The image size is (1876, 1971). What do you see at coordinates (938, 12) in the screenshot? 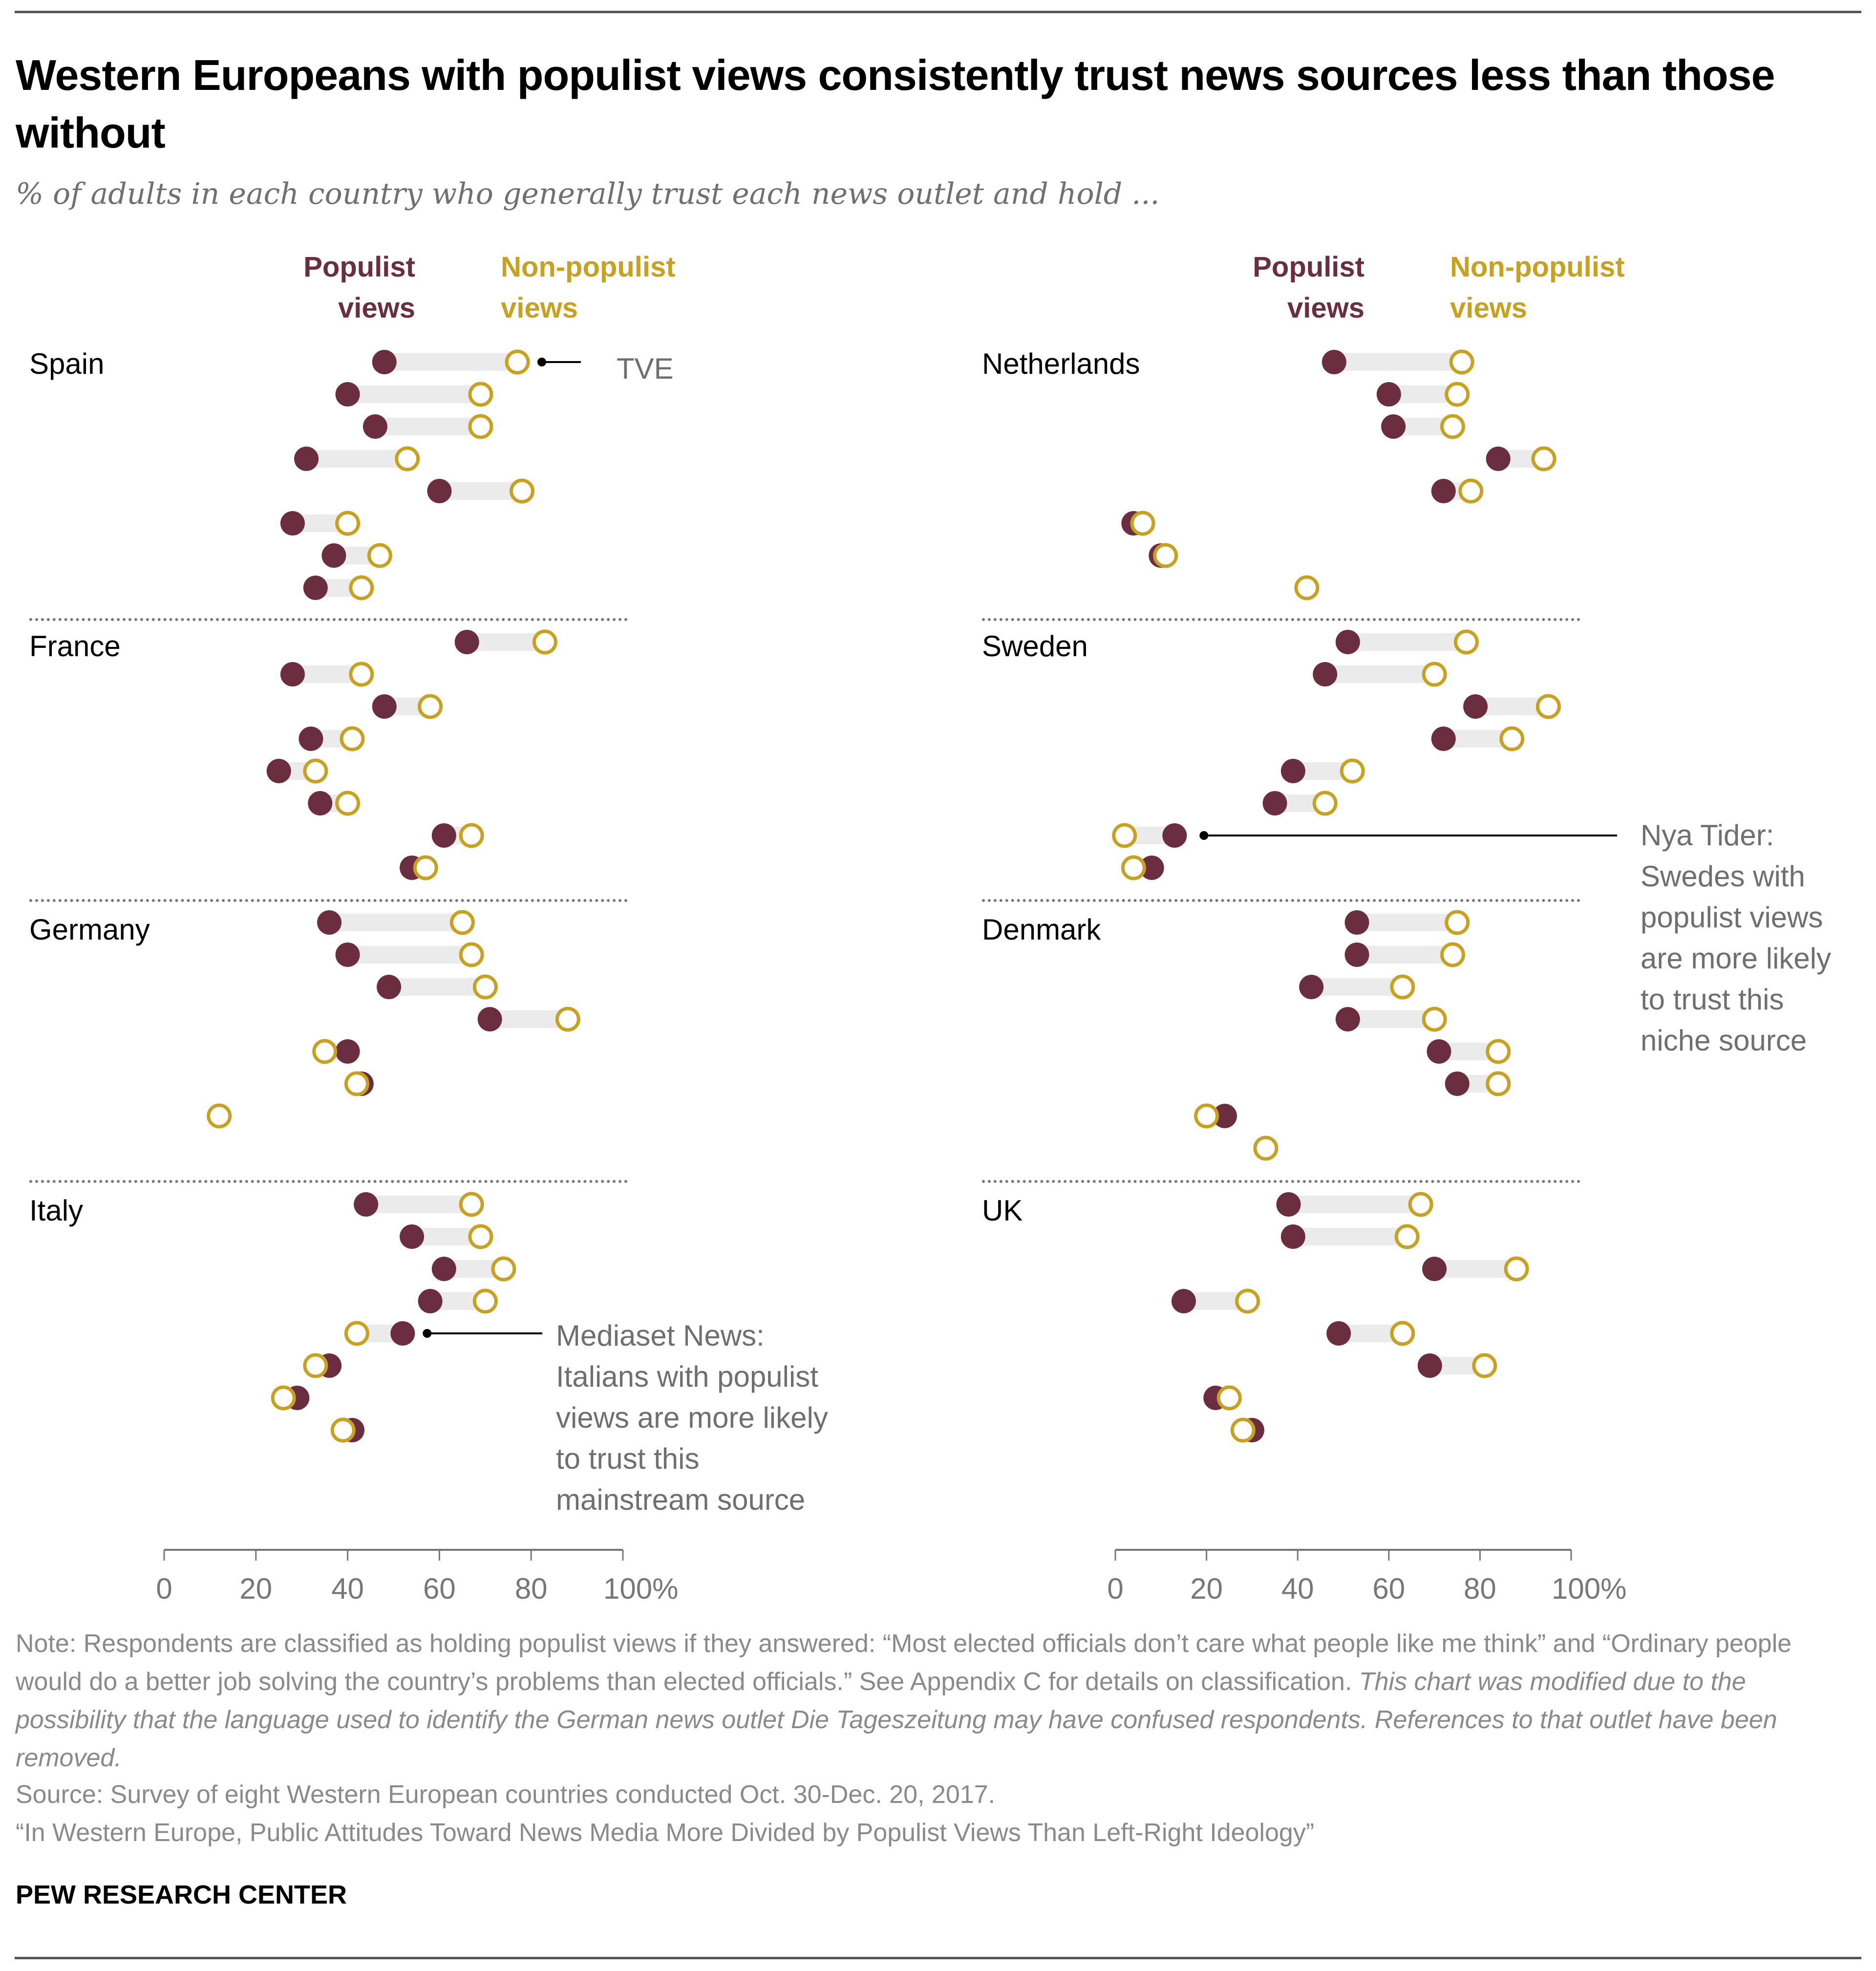
I see `top-rule` at bounding box center [938, 12].